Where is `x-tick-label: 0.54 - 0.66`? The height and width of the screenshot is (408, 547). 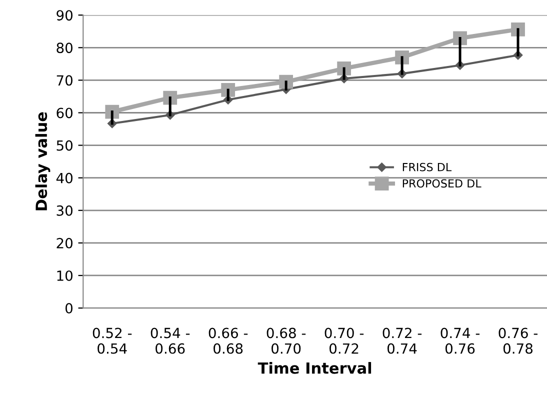 x-tick-label: 0.54 - 0.66 is located at coordinates (170, 341).